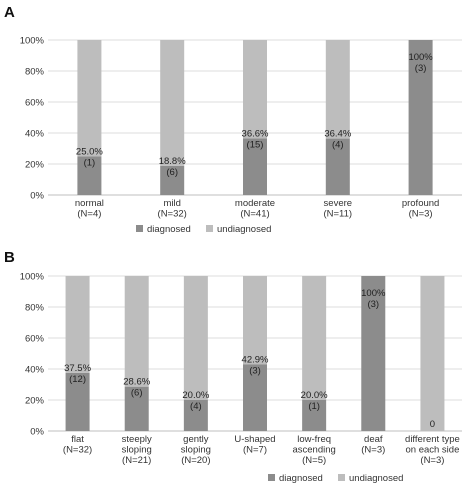  What do you see at coordinates (432, 424) in the screenshot?
I see `data-label: 0` at bounding box center [432, 424].